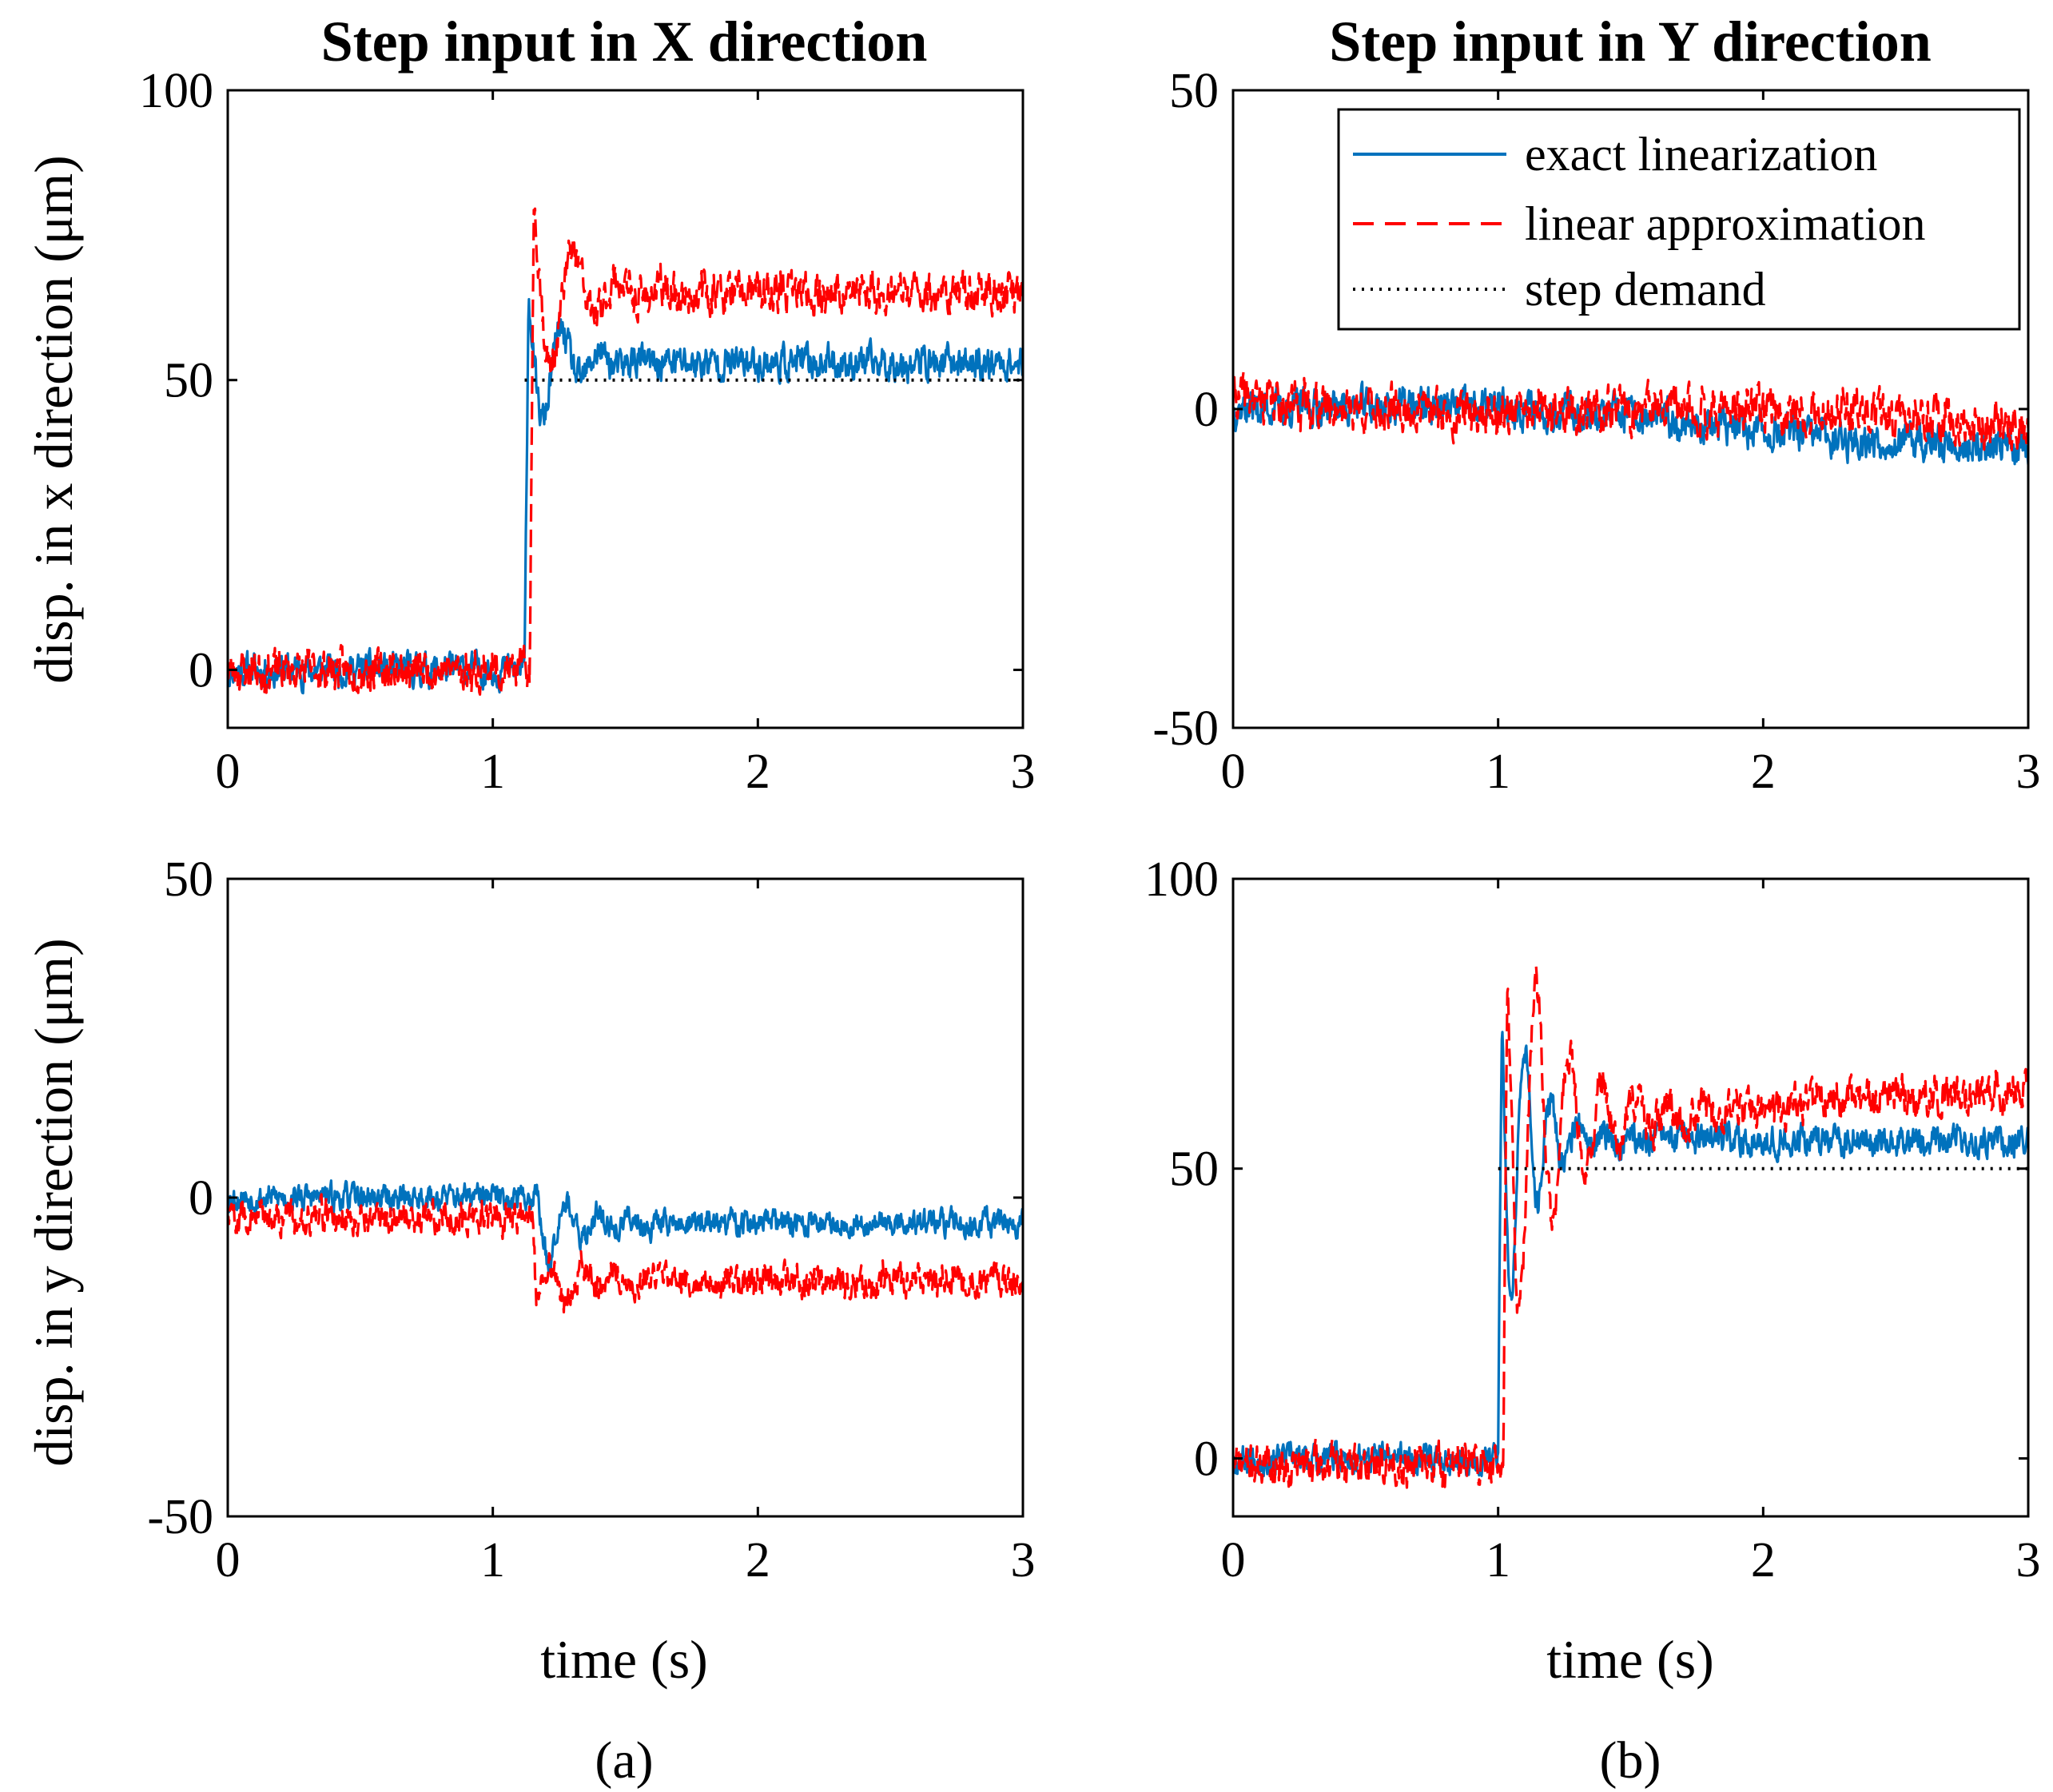 Image resolution: width=2053 pixels, height=1792 pixels. I want to click on axes-frame-a_top, so click(625, 409).